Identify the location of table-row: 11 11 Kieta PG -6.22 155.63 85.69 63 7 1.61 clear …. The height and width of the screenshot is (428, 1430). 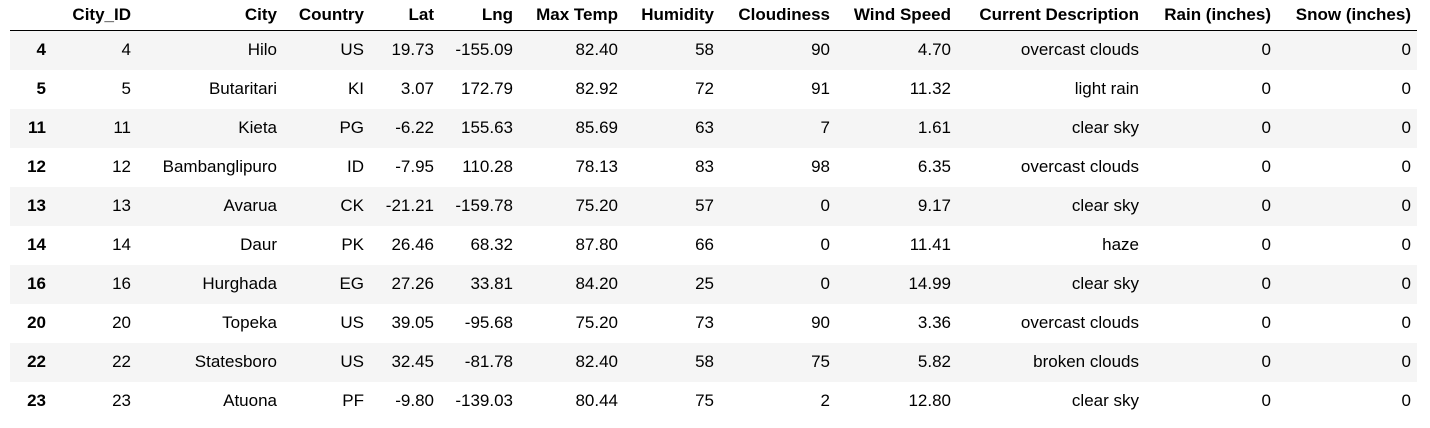
(713, 128).